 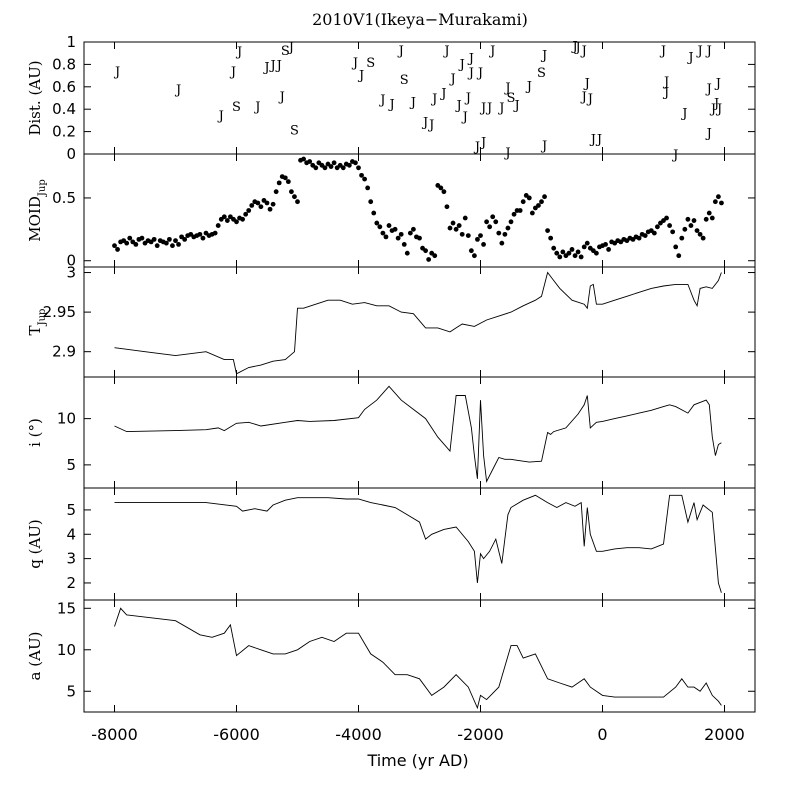 I want to click on x-axis-title: Time (yr AD), so click(x=417, y=760).